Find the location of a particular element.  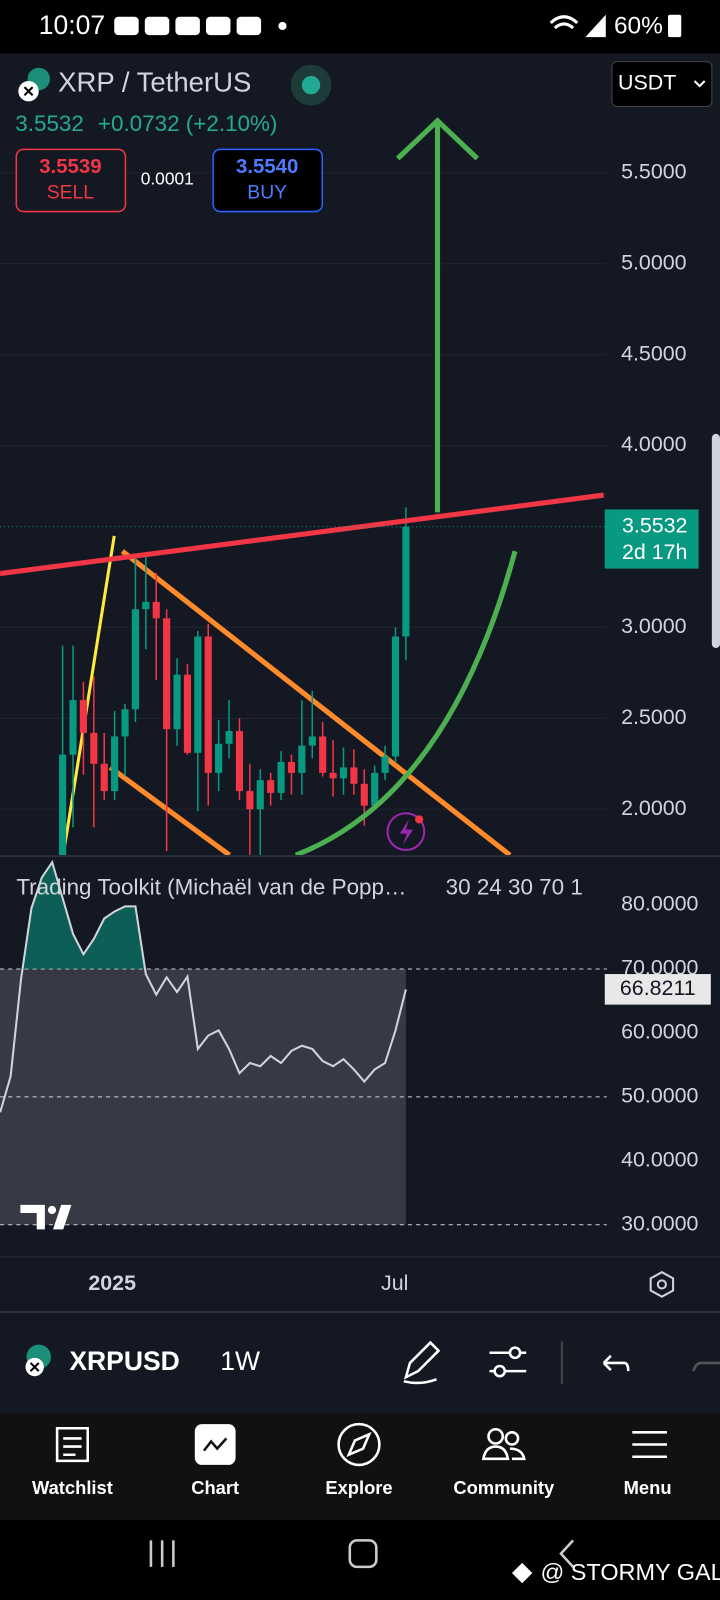

price-change: +0.0732 (+2.10%) is located at coordinates (188, 123).